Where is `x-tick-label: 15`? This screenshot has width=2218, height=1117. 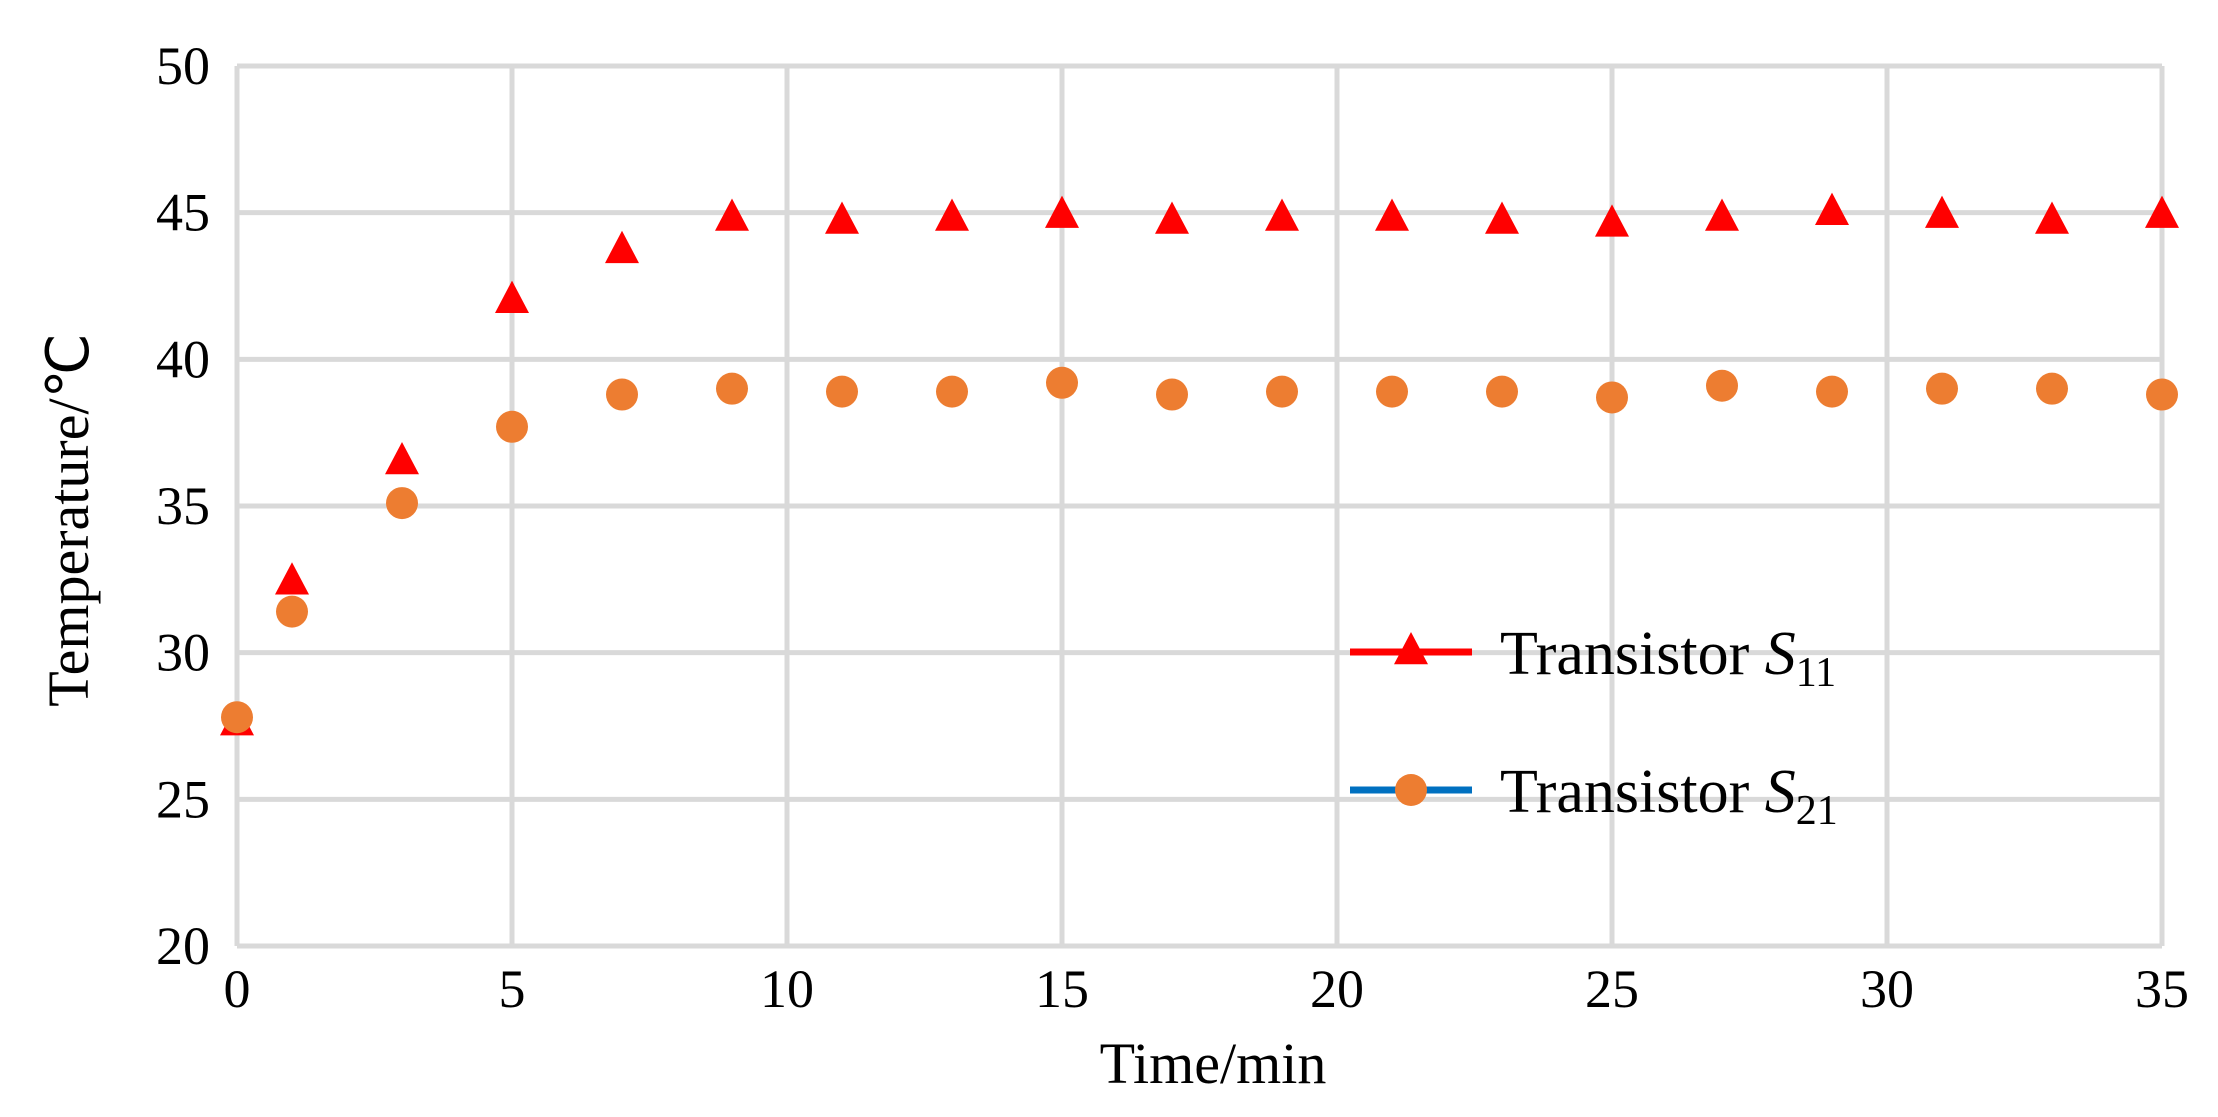
x-tick-label: 15 is located at coordinates (1062, 989).